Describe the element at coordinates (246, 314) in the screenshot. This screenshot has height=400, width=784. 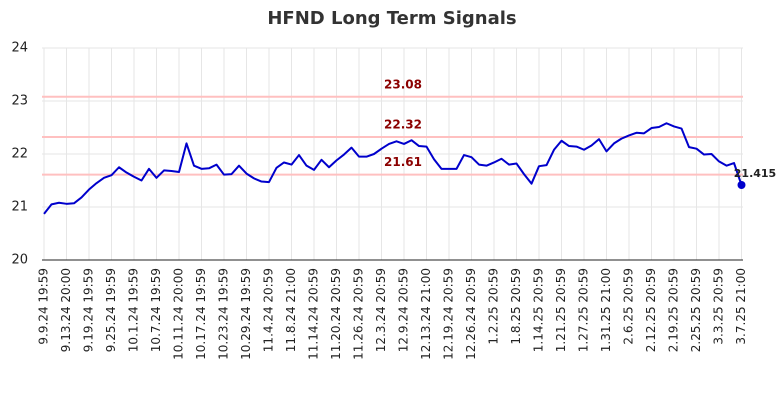
I see `x-tick-label: 10.29.24 19:59` at that location.